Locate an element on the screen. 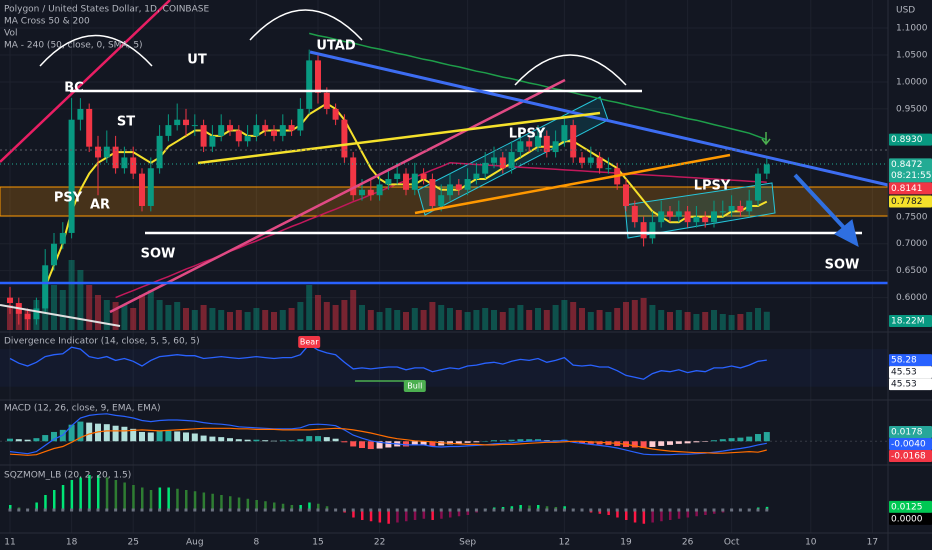 This screenshot has width=932, height=550. x-tick-label: Aug is located at coordinates (195, 543).